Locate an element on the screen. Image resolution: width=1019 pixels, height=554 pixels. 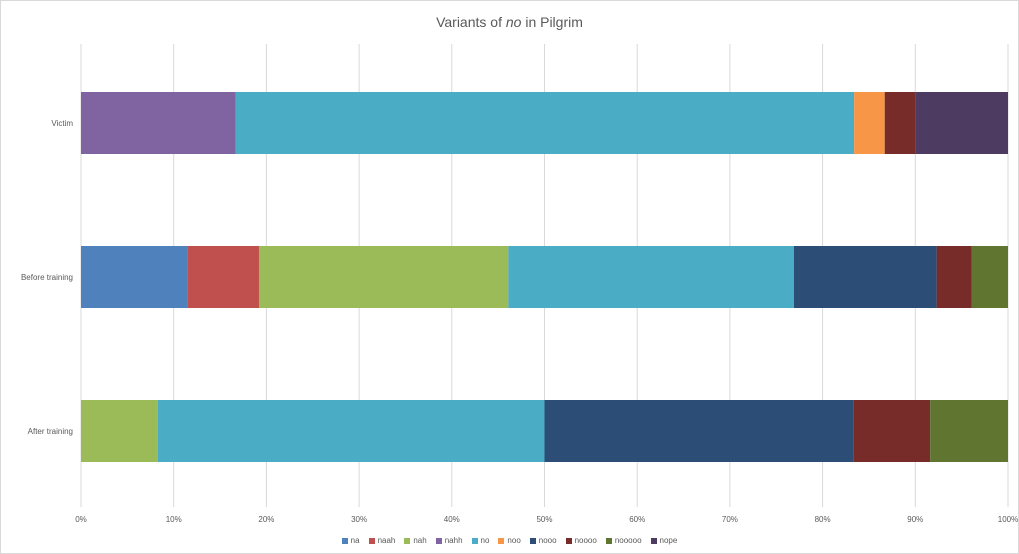
legend-item: na is located at coordinates (350, 540).